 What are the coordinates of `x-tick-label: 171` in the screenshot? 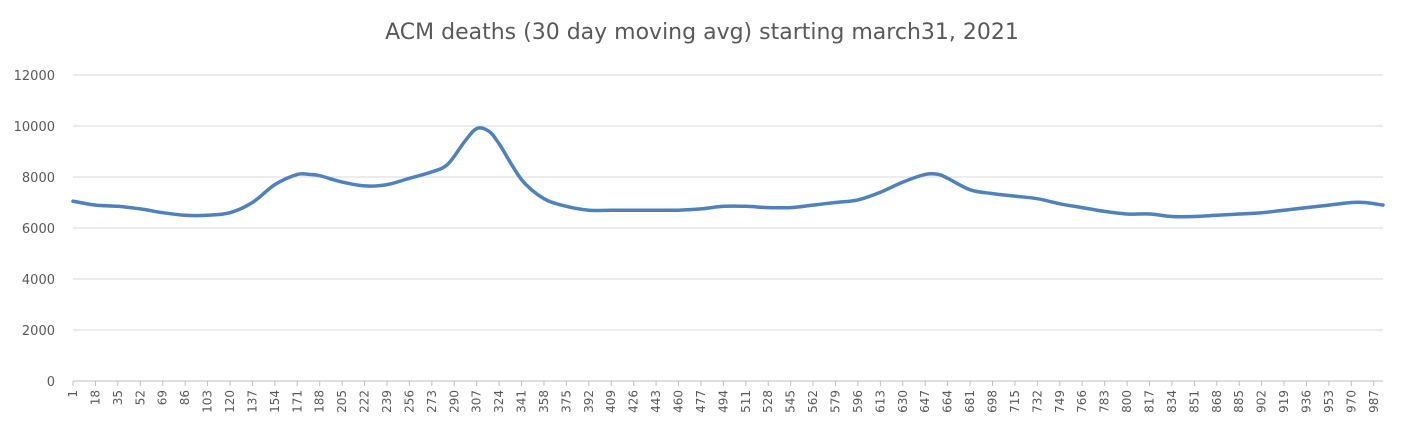 It's located at (297, 401).